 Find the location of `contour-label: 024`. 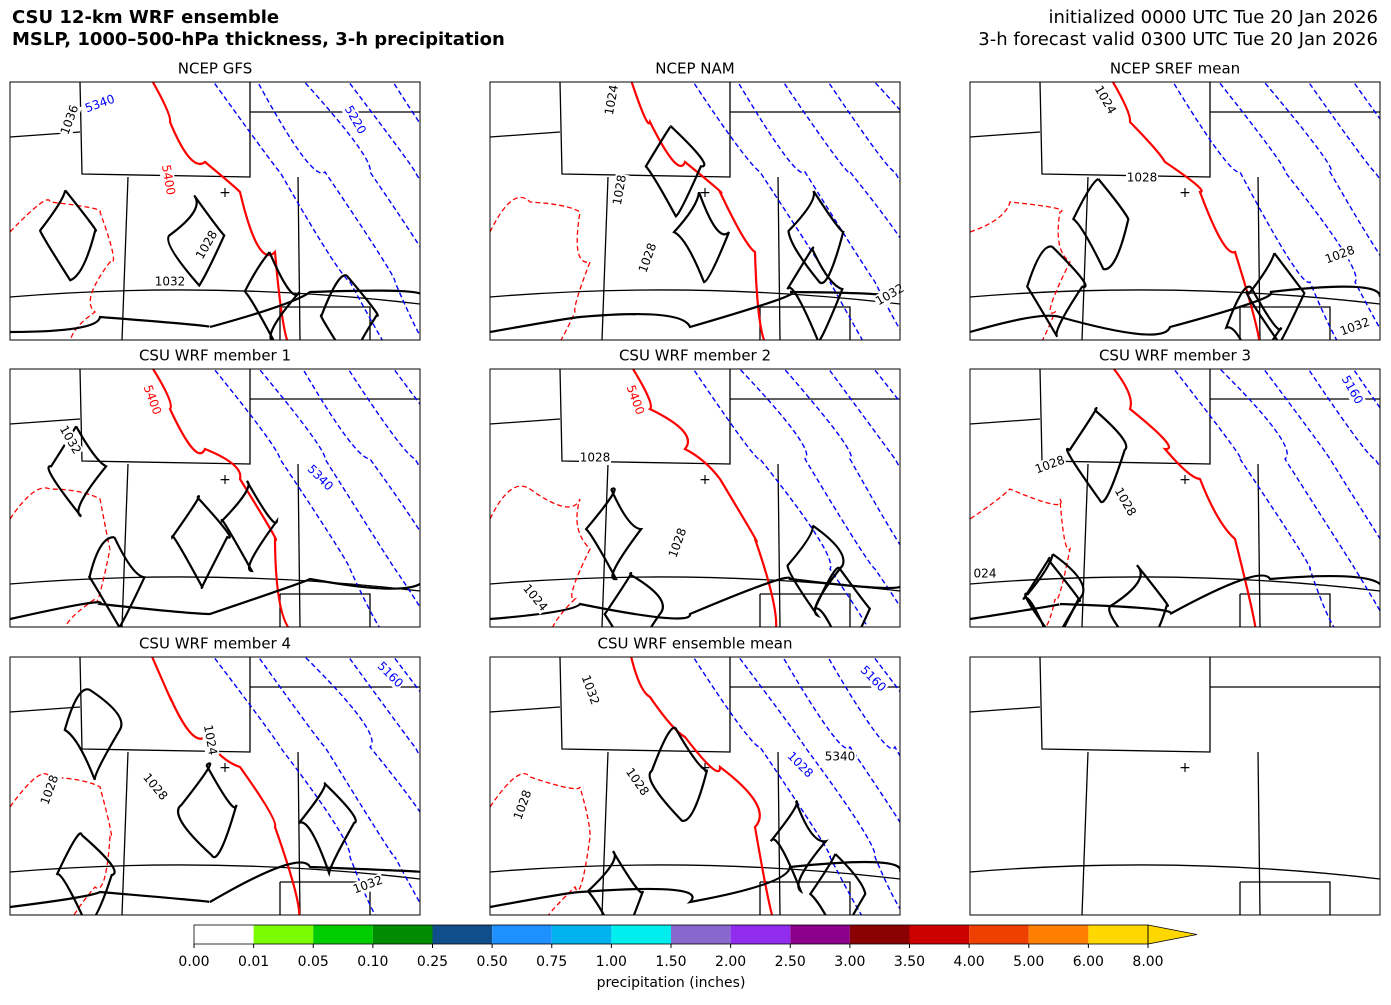

contour-label: 024 is located at coordinates (985, 574).